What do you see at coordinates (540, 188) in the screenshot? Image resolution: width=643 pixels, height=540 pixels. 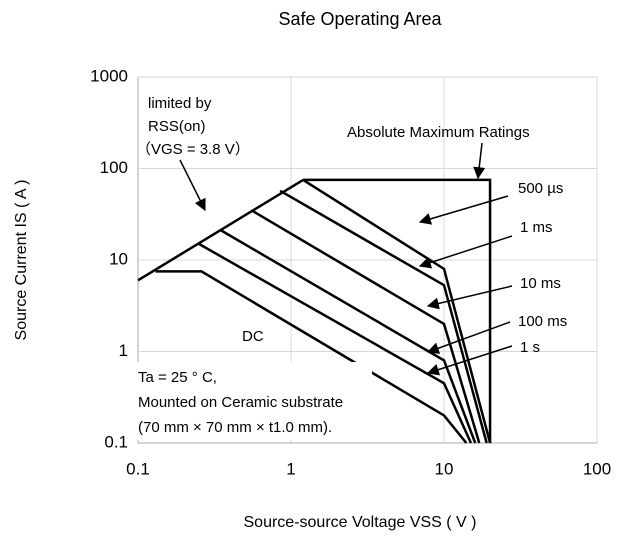 I see `series-label: 500 µs` at bounding box center [540, 188].